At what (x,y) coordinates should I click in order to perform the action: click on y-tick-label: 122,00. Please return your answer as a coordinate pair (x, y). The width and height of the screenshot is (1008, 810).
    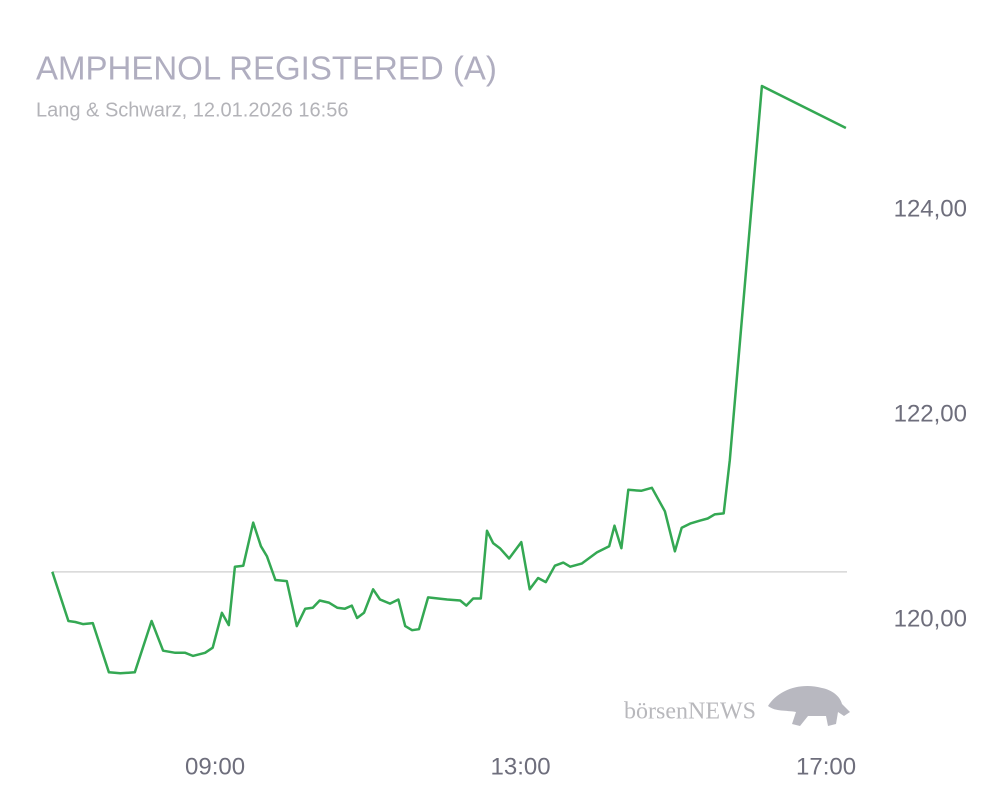
    Looking at the image, I should click on (930, 413).